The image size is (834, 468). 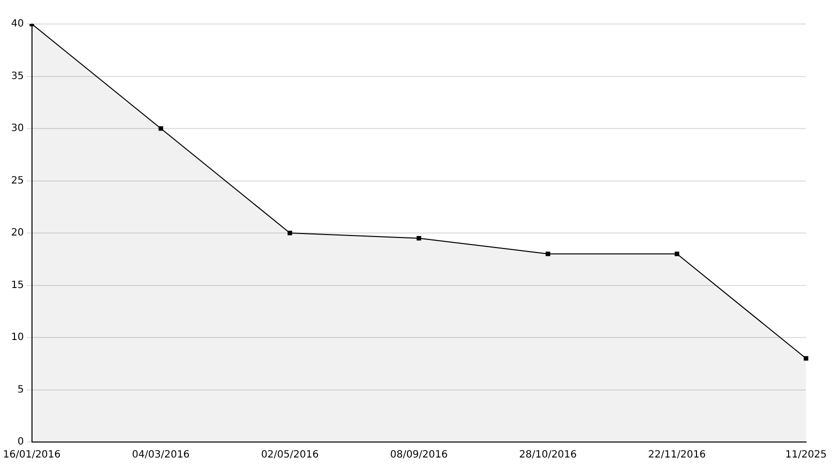 What do you see at coordinates (17, 180) in the screenshot?
I see `y-tick-label: 25` at bounding box center [17, 180].